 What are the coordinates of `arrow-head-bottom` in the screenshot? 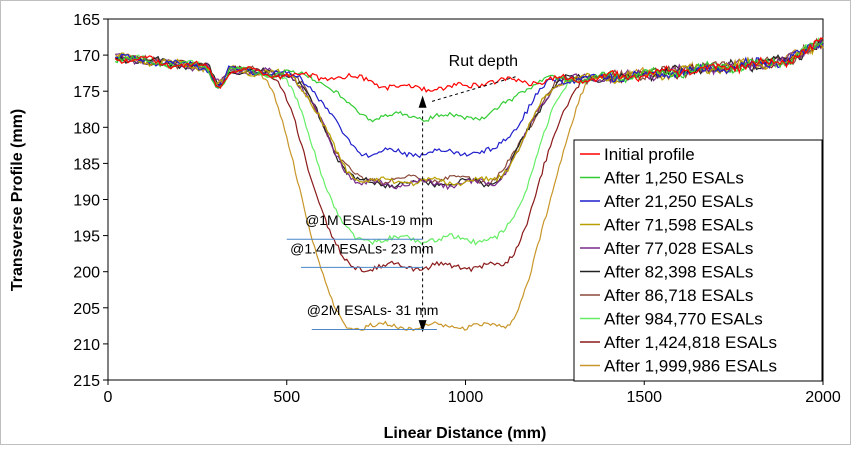 It's located at (422, 326).